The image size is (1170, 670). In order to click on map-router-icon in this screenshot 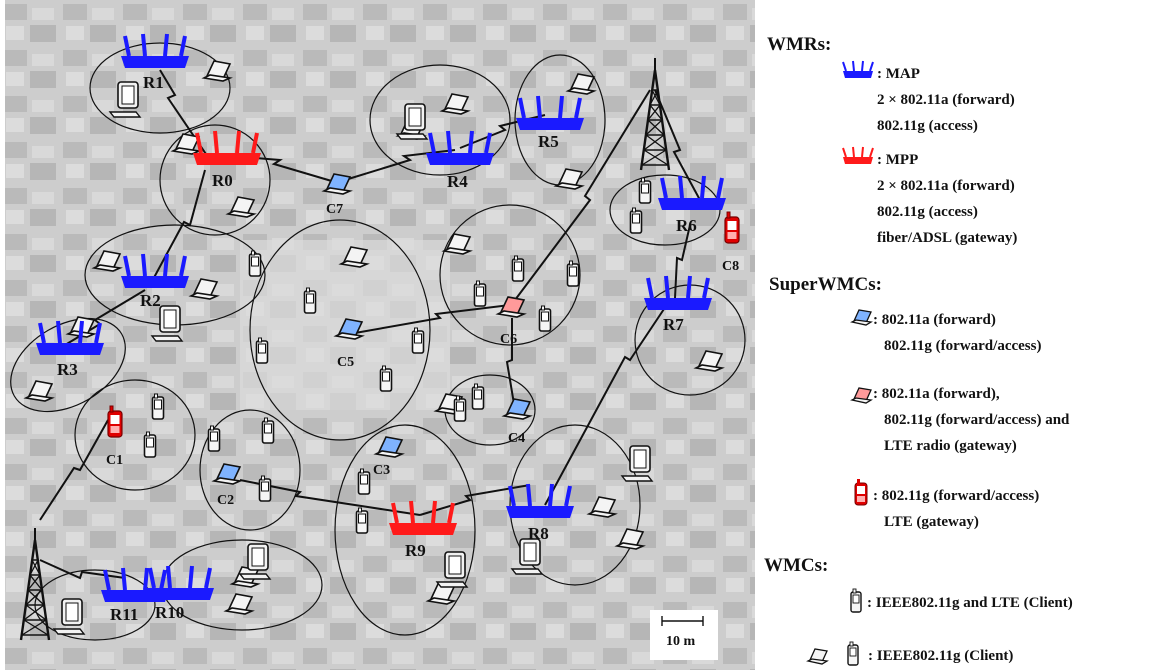, I will do `click(858, 69)`.